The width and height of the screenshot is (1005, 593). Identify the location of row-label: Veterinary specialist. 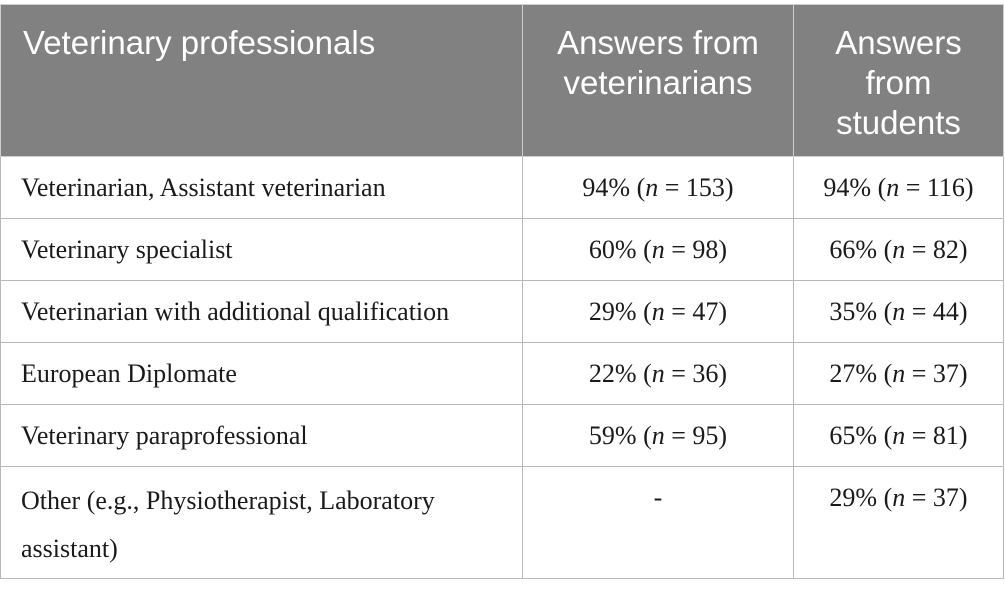
(261, 249).